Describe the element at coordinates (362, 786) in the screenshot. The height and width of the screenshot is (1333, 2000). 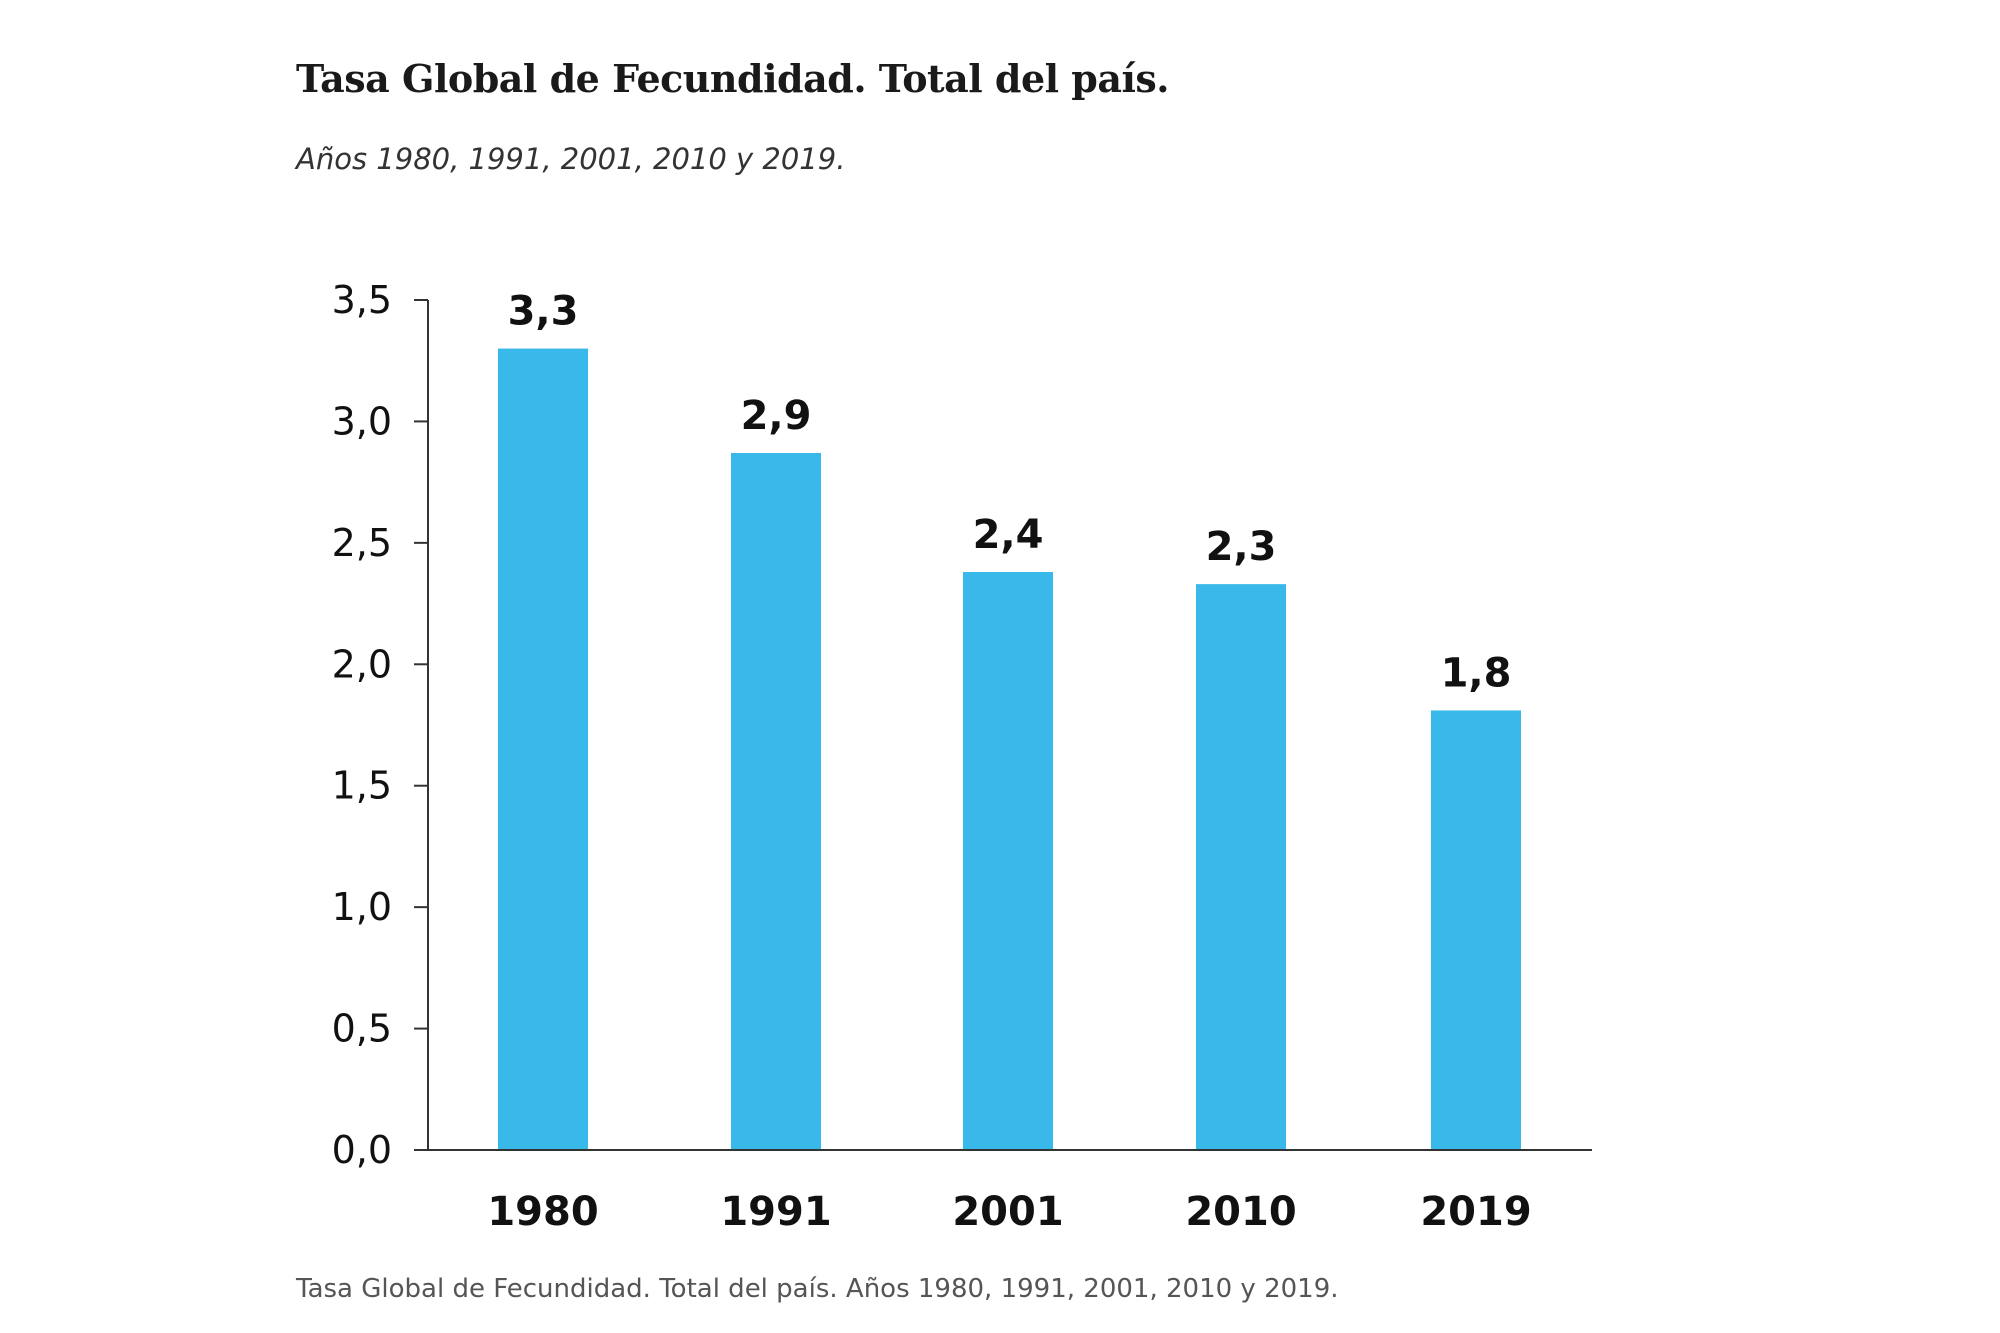
I see `y-tick-label: 1,5` at that location.